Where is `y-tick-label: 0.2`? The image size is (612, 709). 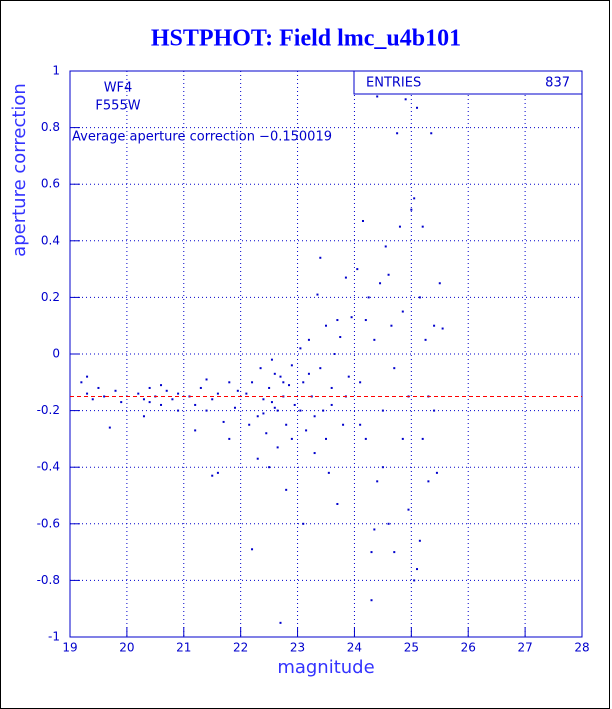
y-tick-label: 0.2 is located at coordinates (50, 297).